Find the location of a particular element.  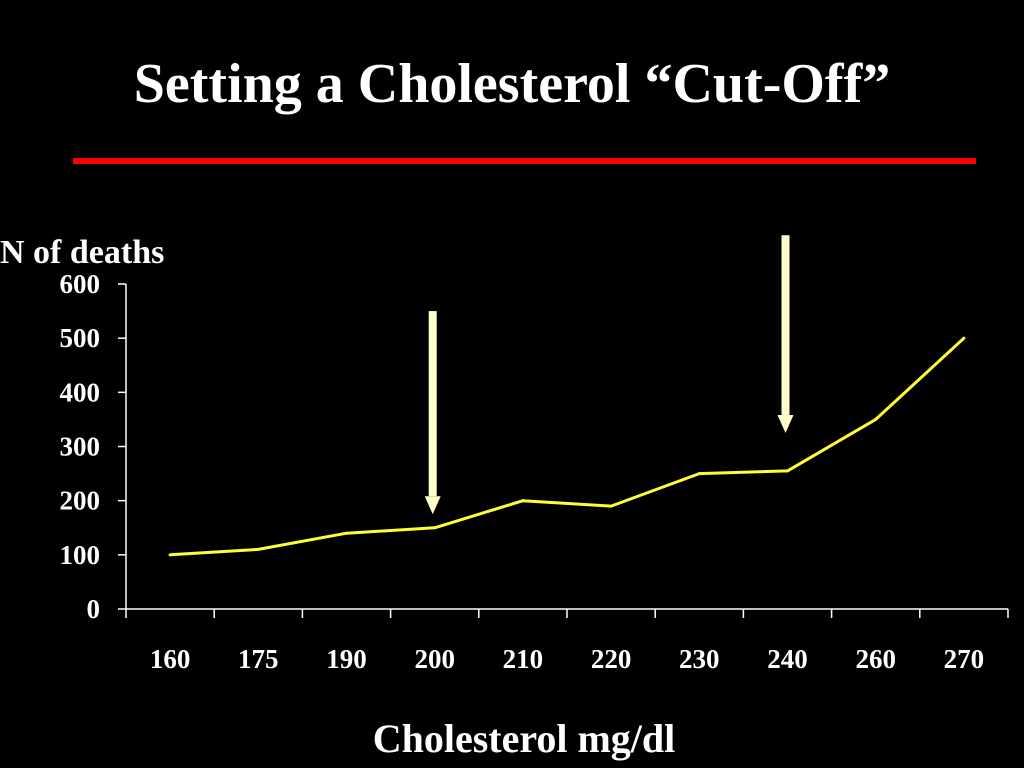

x-tick-label: 190 is located at coordinates (346, 659).